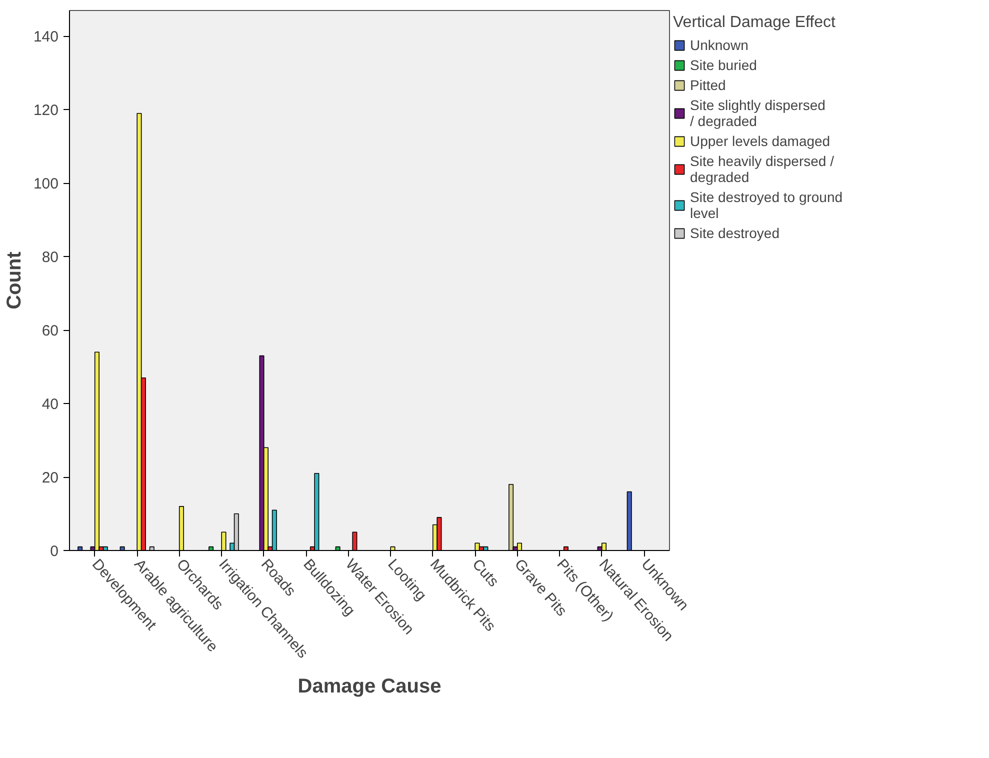  I want to click on legend-label: Site destroyed to ground level, so click(766, 205).